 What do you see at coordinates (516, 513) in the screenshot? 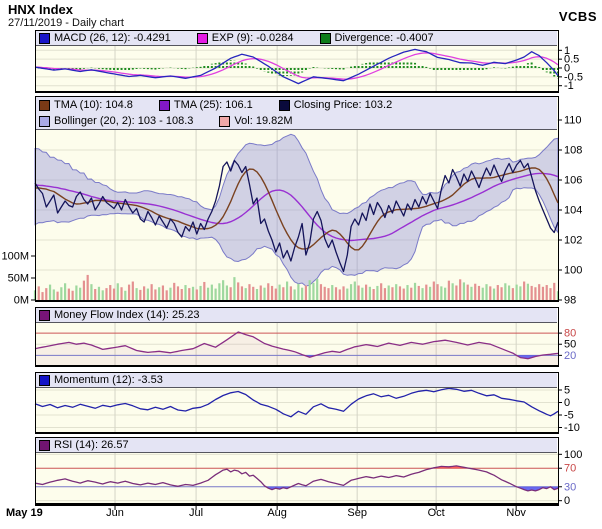
I see `x-axis-label-nov: Nov` at bounding box center [516, 513].